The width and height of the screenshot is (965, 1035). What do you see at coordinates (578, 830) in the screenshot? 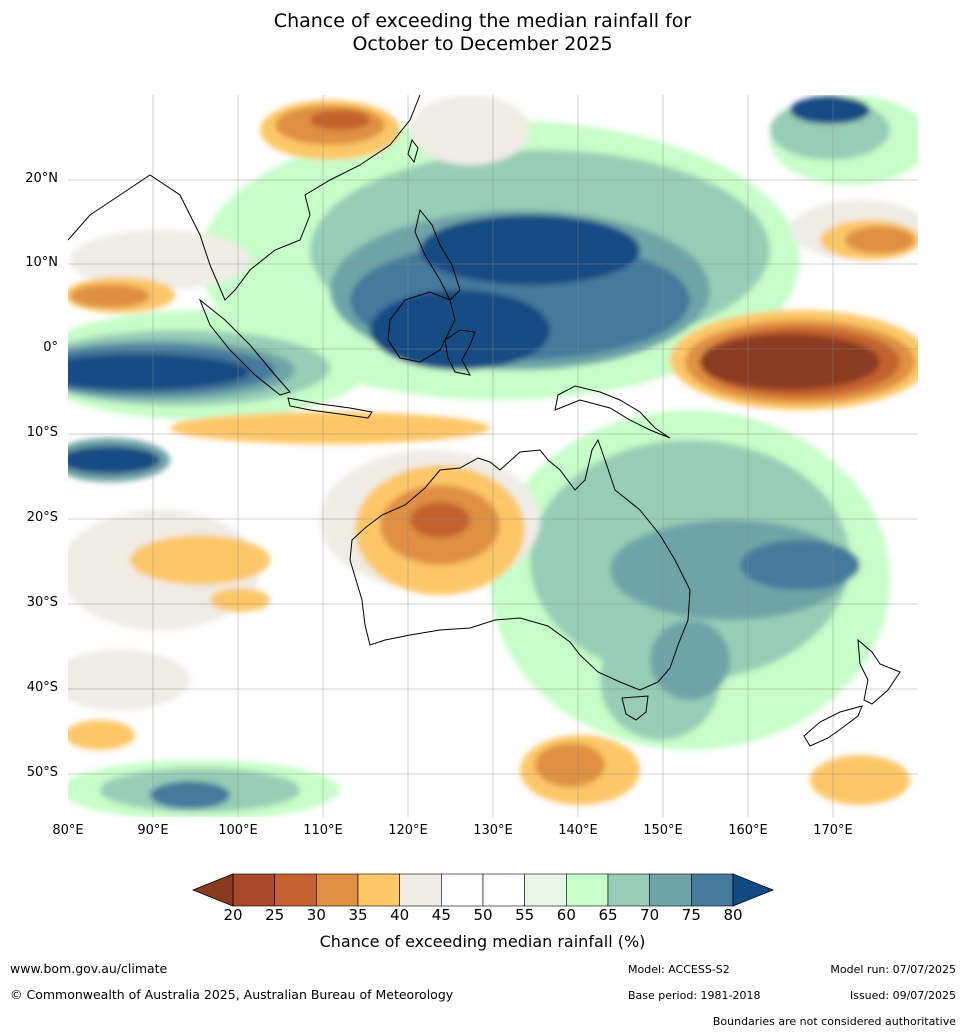
I see `lon-label-140e: 140°E` at bounding box center [578, 830].